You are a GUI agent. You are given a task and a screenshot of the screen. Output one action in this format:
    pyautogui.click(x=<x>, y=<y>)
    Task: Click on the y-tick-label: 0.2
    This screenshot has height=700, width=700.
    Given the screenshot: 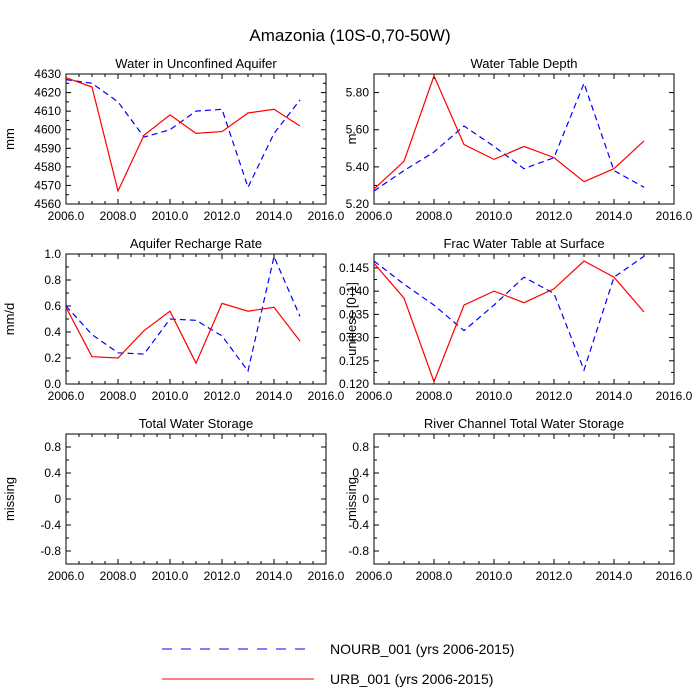 What is the action you would take?
    pyautogui.click(x=52, y=358)
    